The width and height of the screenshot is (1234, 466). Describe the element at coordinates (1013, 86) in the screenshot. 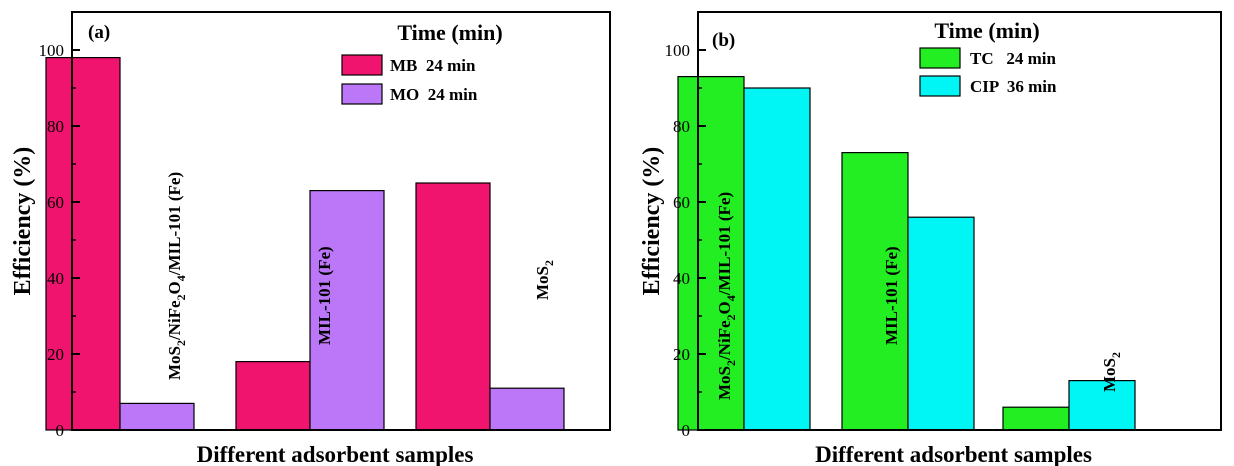

I see `legend-entry: CIP 36 min` at that location.